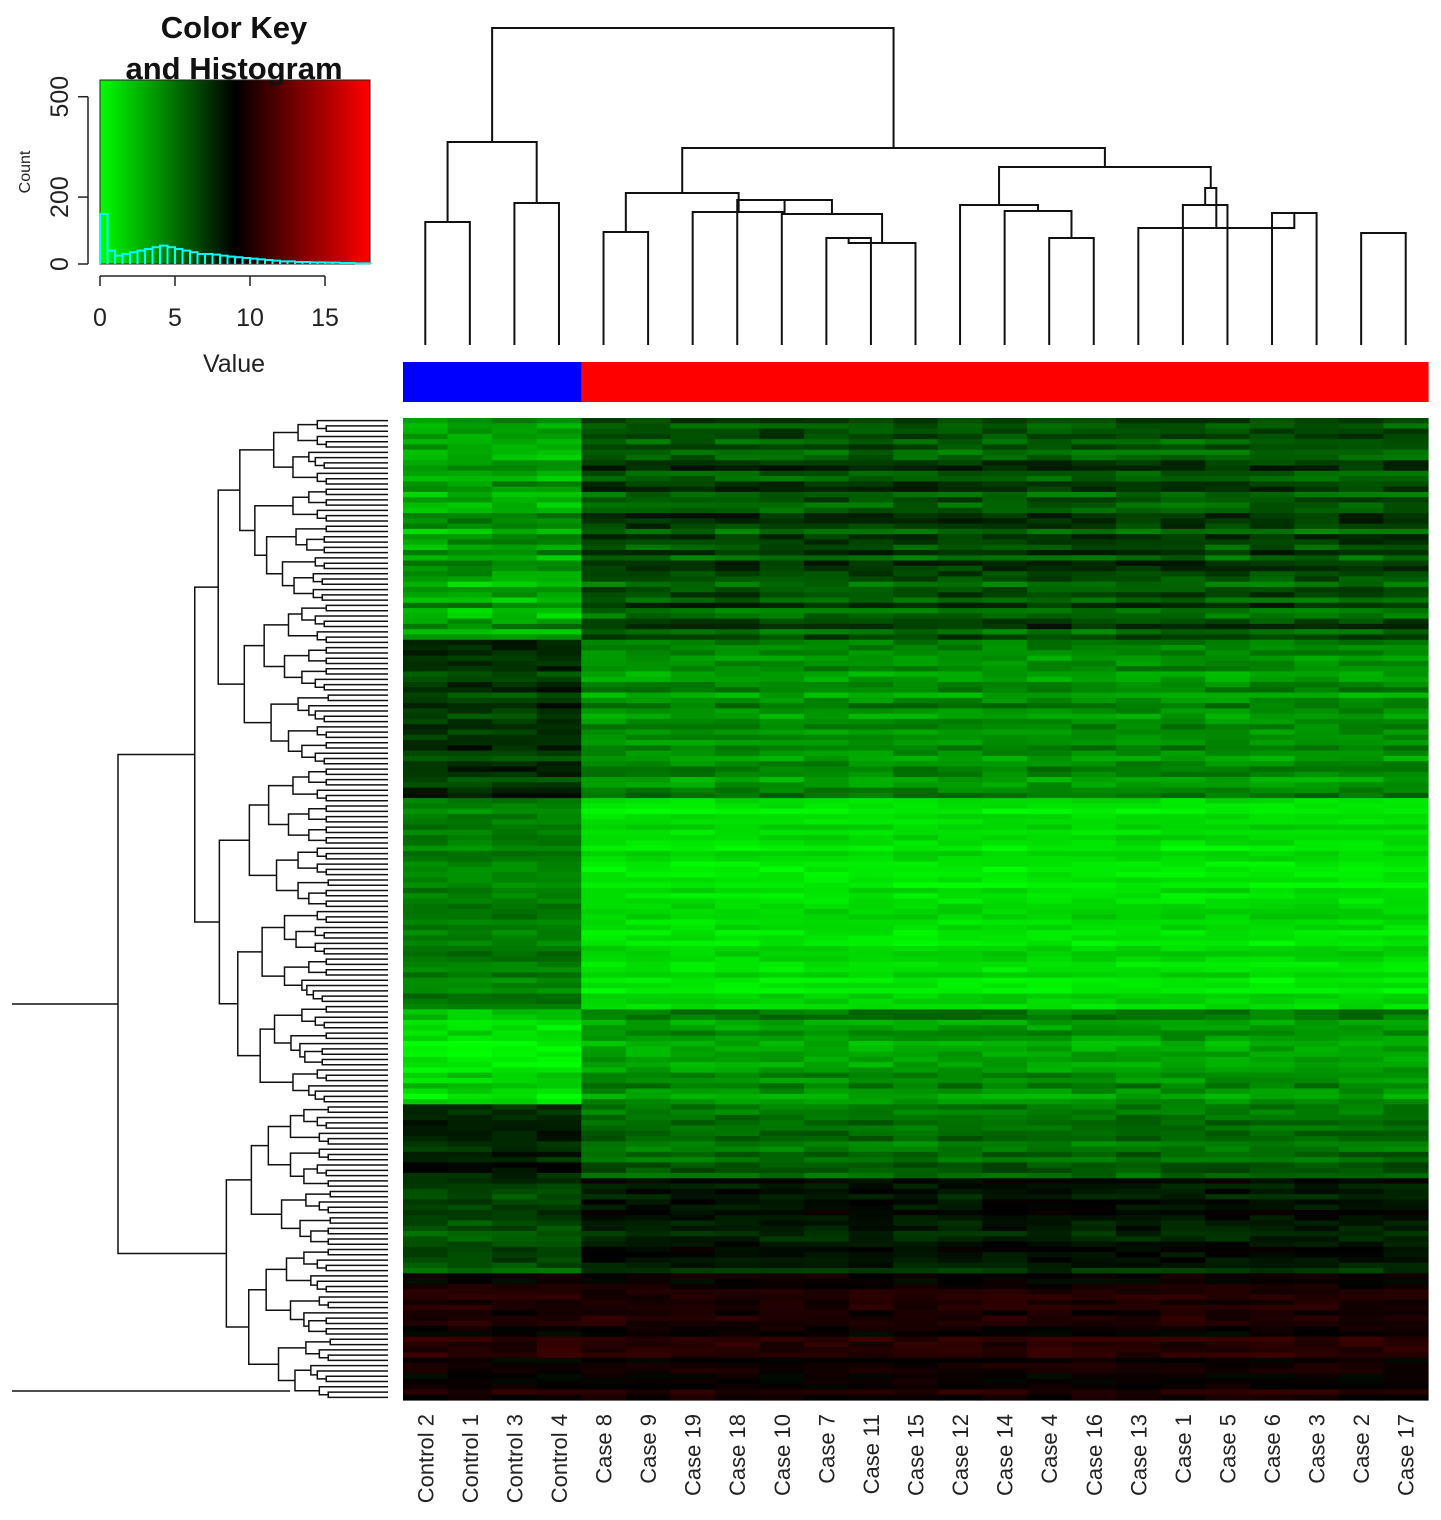 The height and width of the screenshot is (1520, 1441). What do you see at coordinates (175, 318) in the screenshot?
I see `x-tick-label: 5` at bounding box center [175, 318].